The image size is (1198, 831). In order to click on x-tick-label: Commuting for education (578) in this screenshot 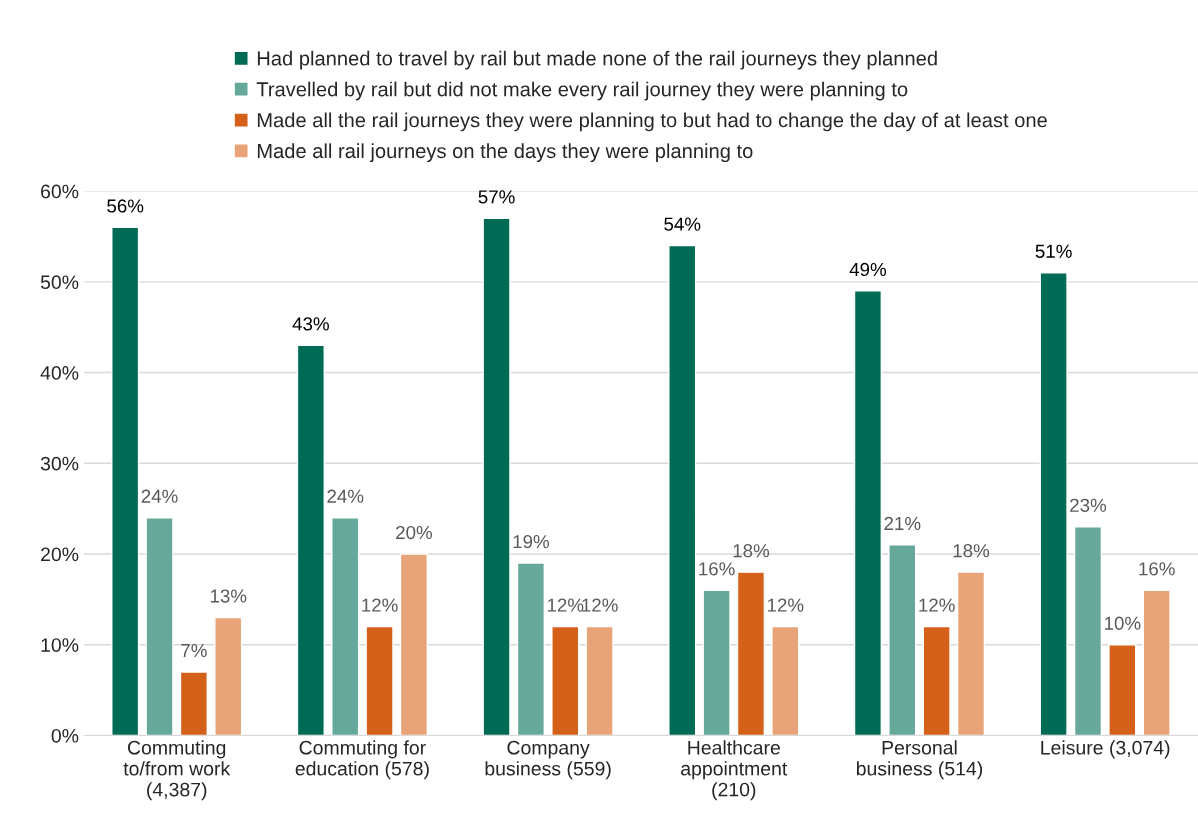, I will do `click(362, 760)`.